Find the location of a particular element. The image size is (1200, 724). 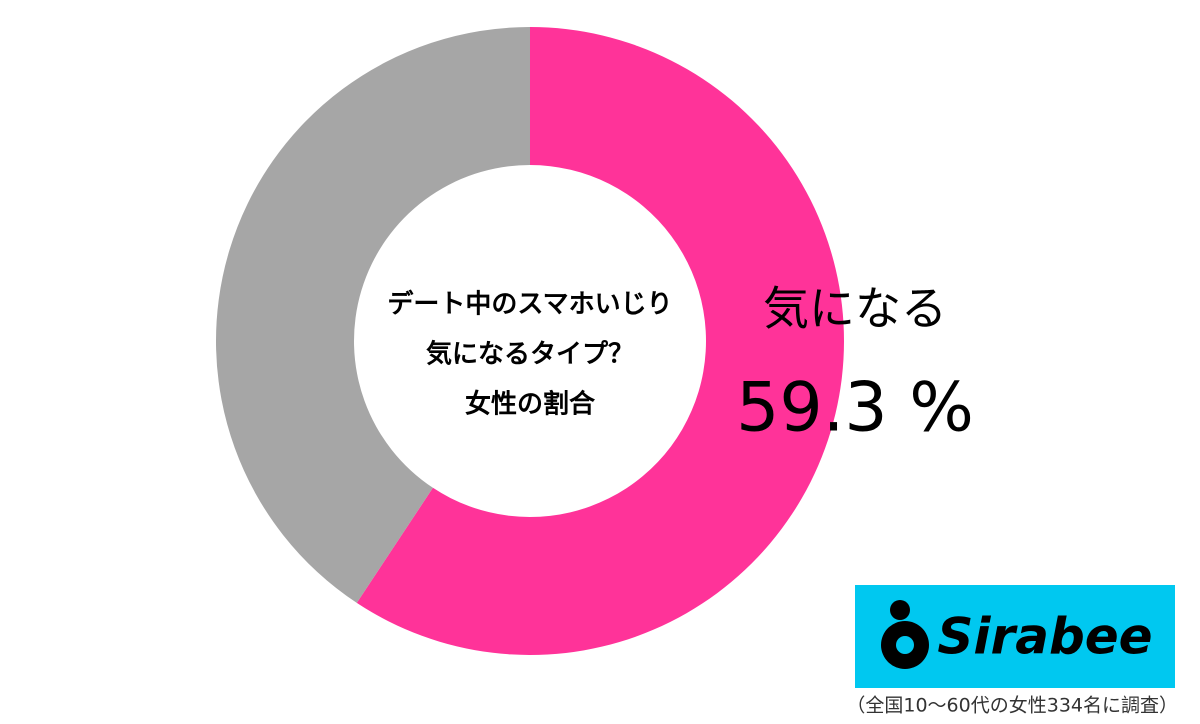

title-line: 女性の割合 is located at coordinates (530, 404).